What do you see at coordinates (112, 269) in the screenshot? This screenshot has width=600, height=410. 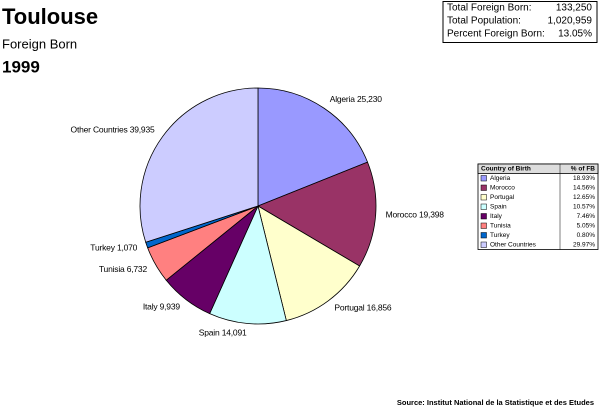 I see `slice-category: Tunisia` at bounding box center [112, 269].